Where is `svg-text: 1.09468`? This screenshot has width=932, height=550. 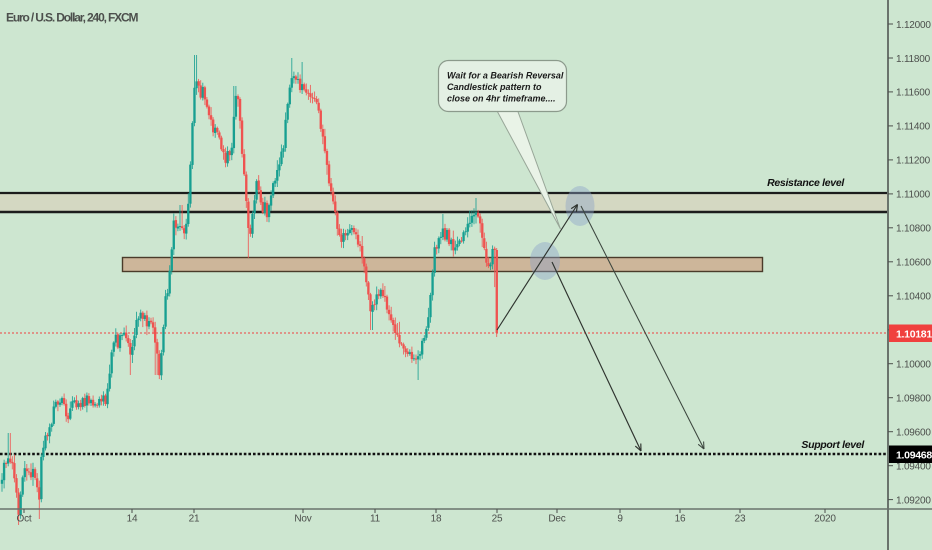
svg-text: 1.09468 is located at coordinates (914, 456).